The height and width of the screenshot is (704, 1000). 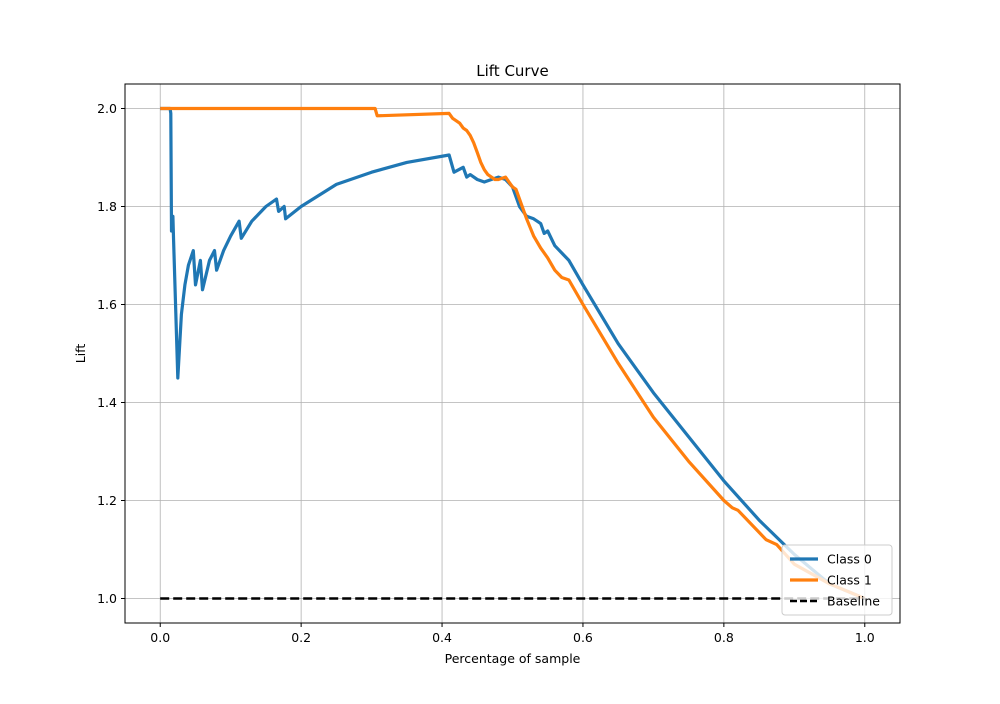 What do you see at coordinates (107, 304) in the screenshot?
I see `y-tick-label: 1.6` at bounding box center [107, 304].